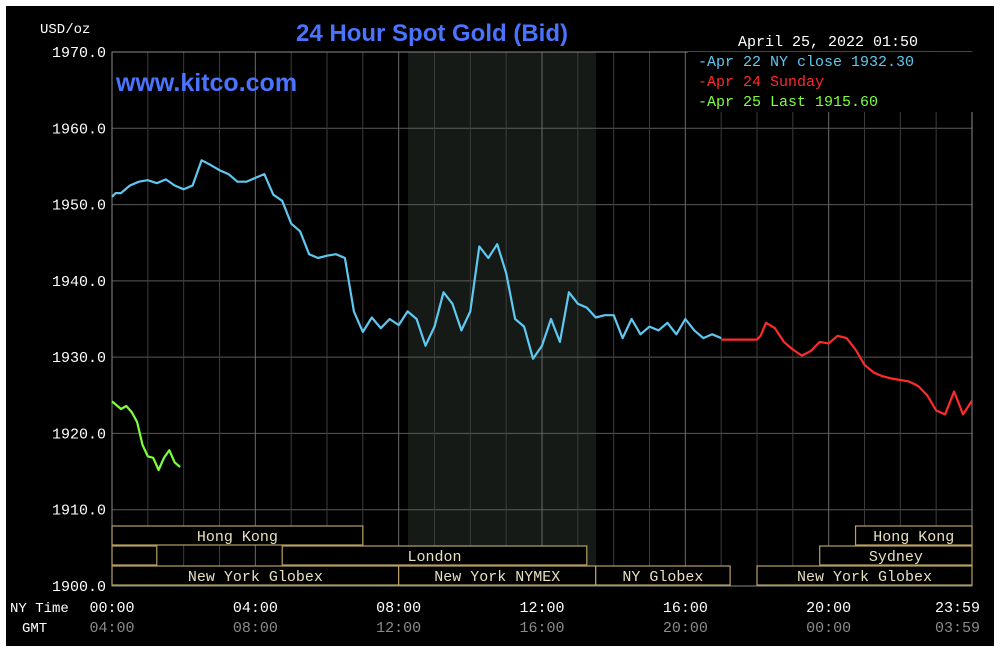 The height and width of the screenshot is (652, 1000). I want to click on gmt-label: GMT, so click(34, 629).